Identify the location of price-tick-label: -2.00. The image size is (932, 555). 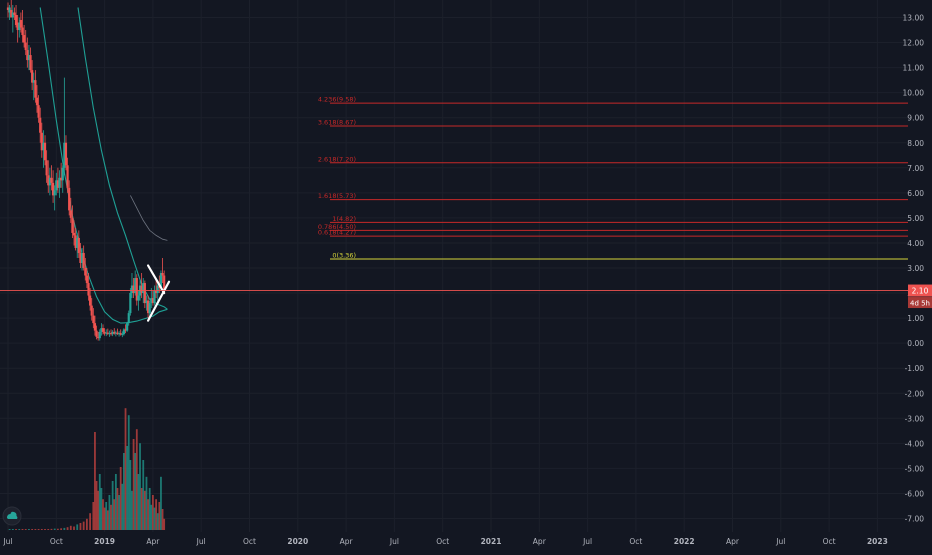
(915, 393).